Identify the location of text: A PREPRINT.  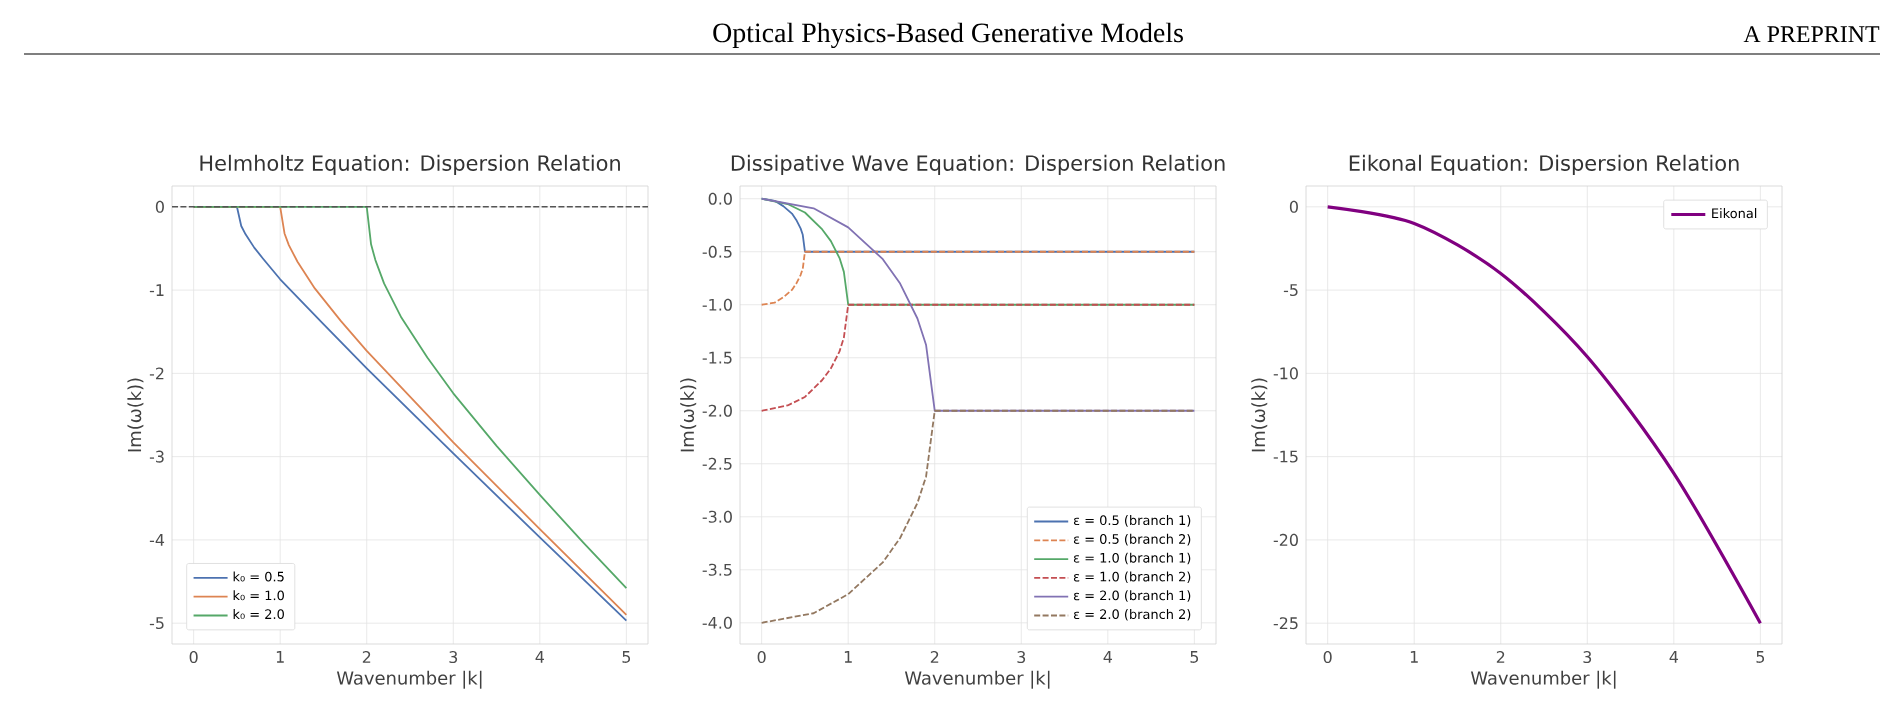
(1811, 34).